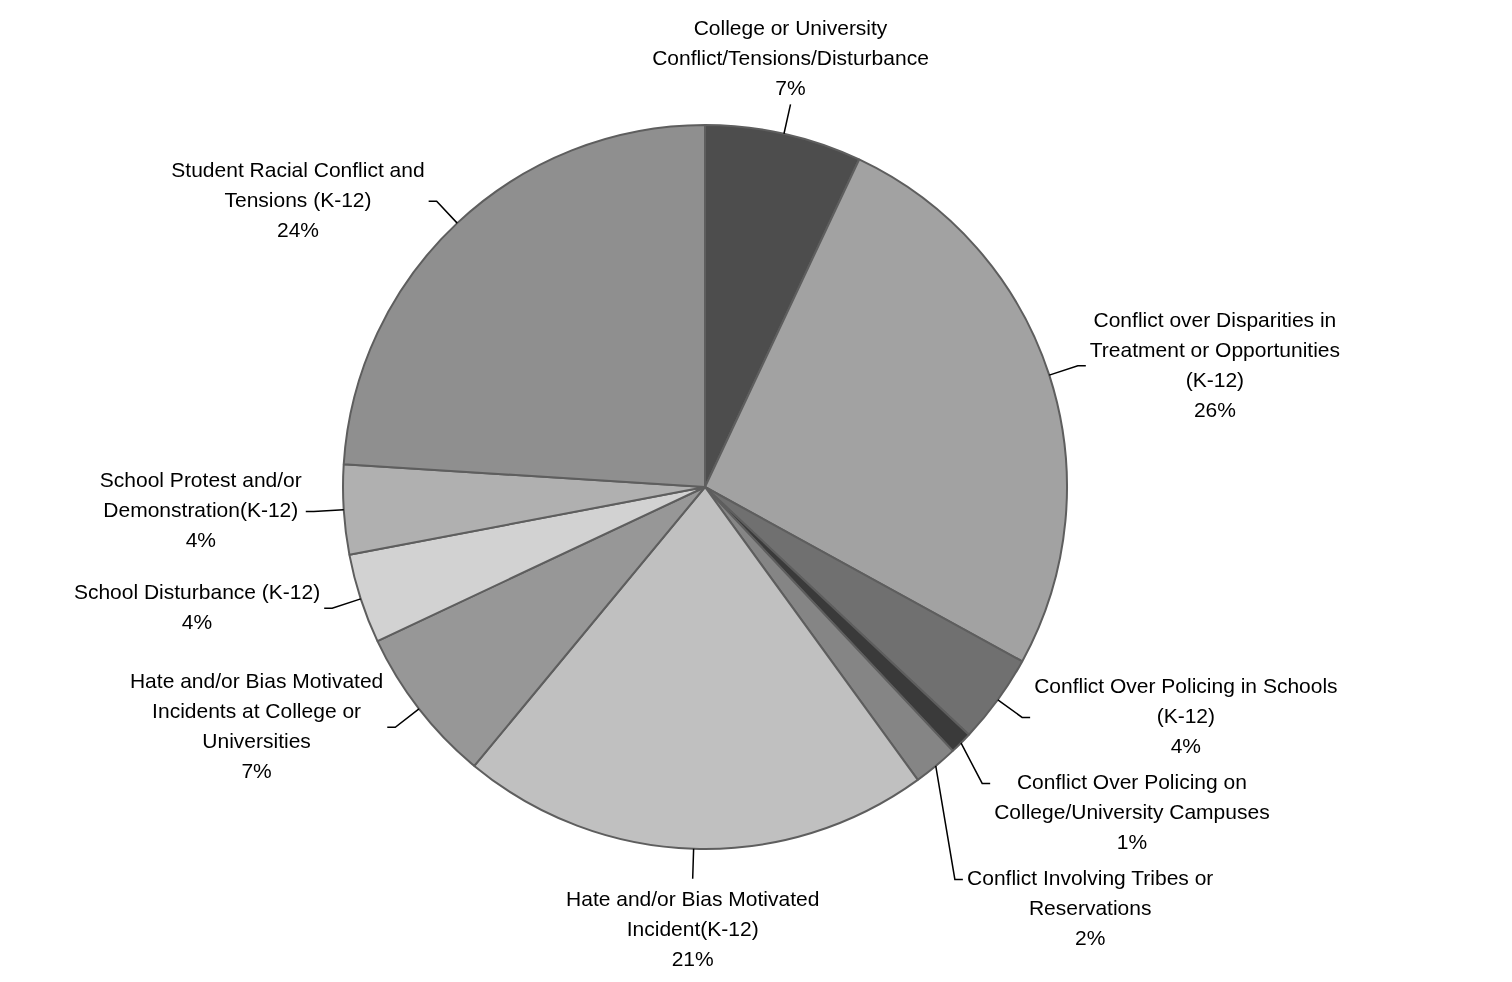  Describe the element at coordinates (693, 913) in the screenshot. I see `slice-label: Hate and/or Bias Motivated Incident(K-12)` at that location.